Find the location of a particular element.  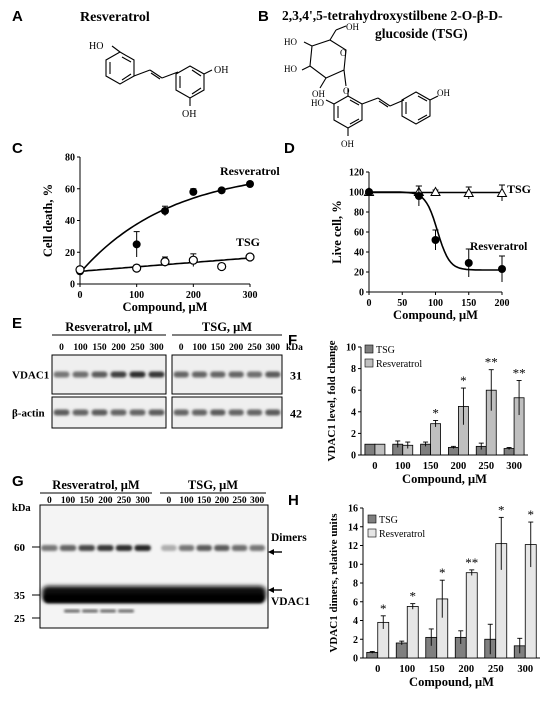

kda-marker: 60 is located at coordinates (20, 548).